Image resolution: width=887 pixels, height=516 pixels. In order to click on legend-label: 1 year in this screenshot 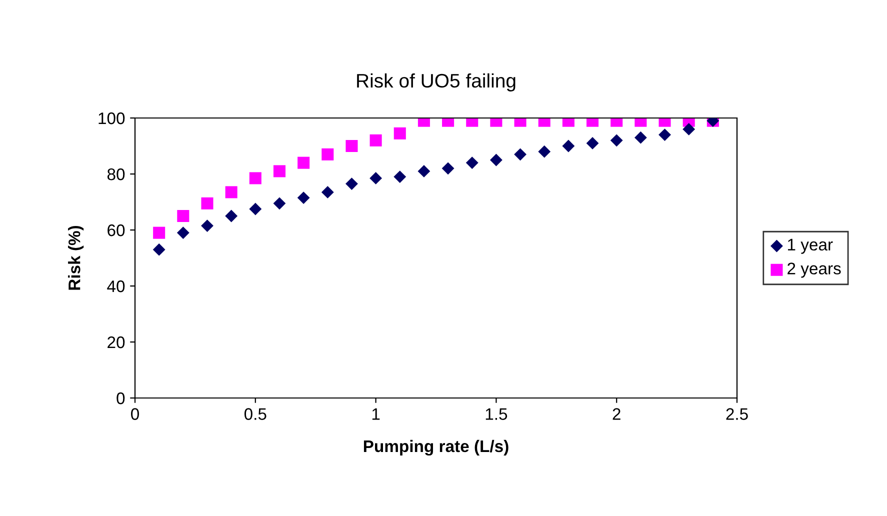, I will do `click(810, 246)`.